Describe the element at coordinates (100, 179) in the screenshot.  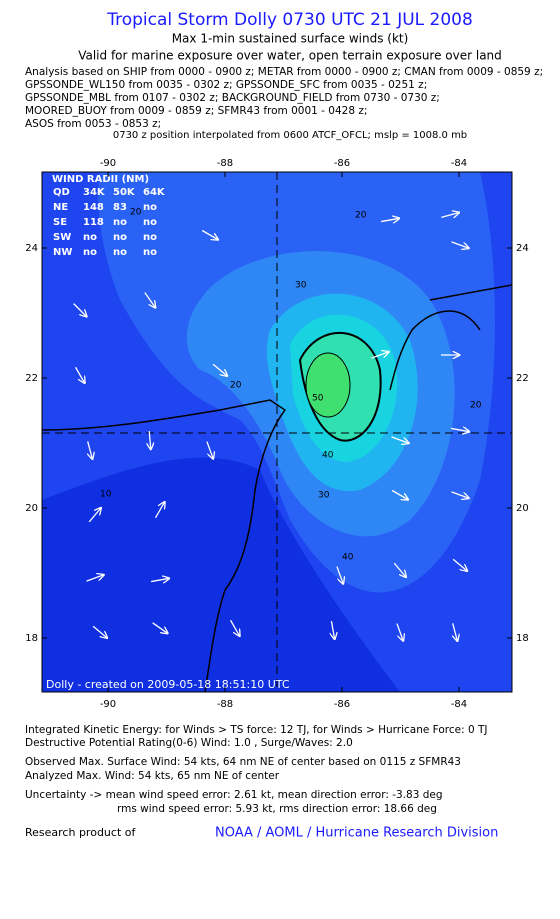
I see `radii-title: WIND RADII (NM)` at that location.